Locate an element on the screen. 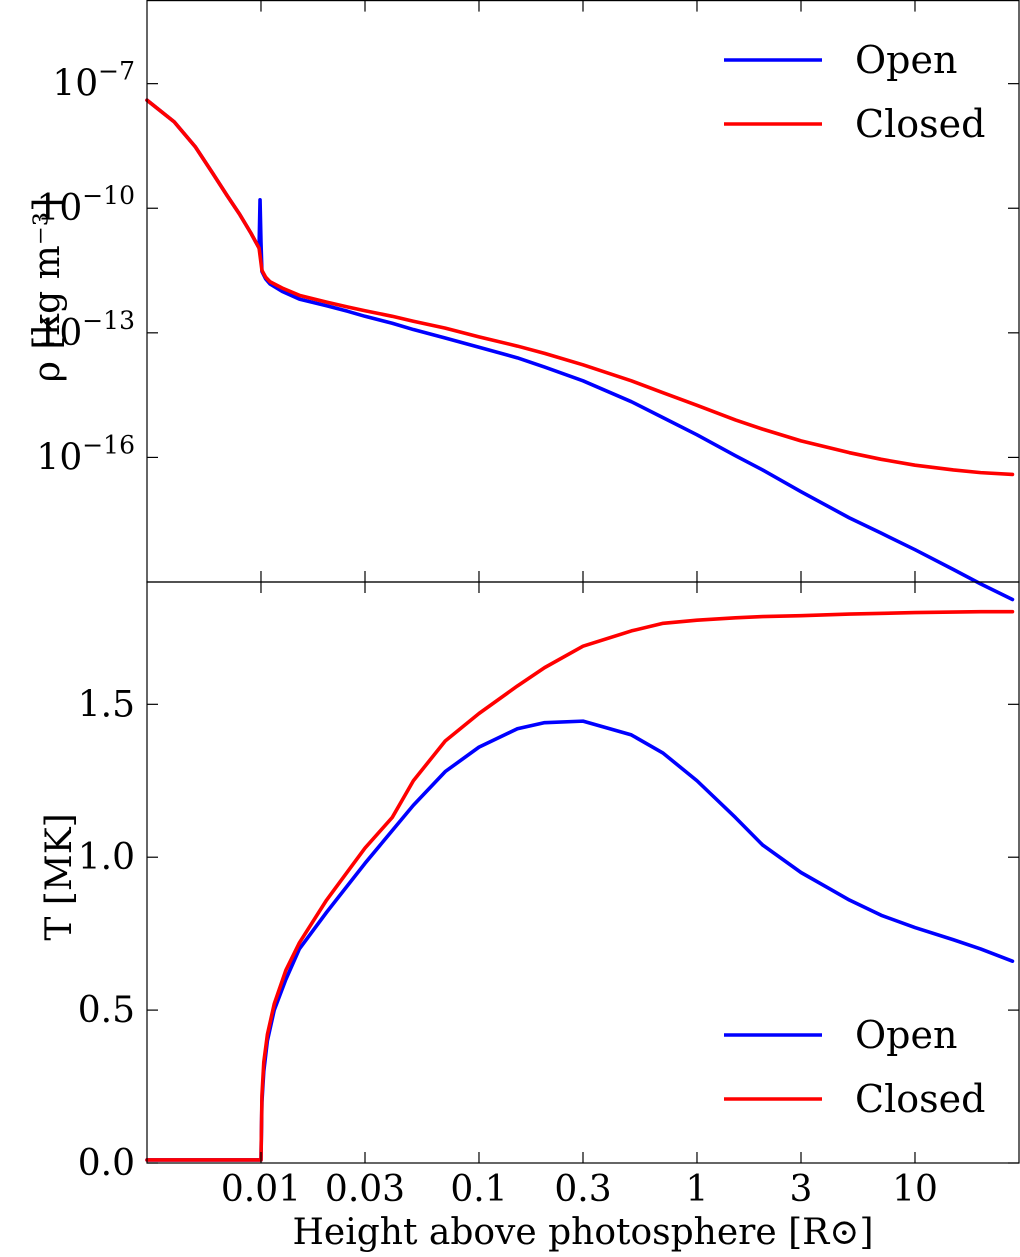  top-y-tick-labels: 10−7 10−10 10−13 10−16 is located at coordinates (85, 268).